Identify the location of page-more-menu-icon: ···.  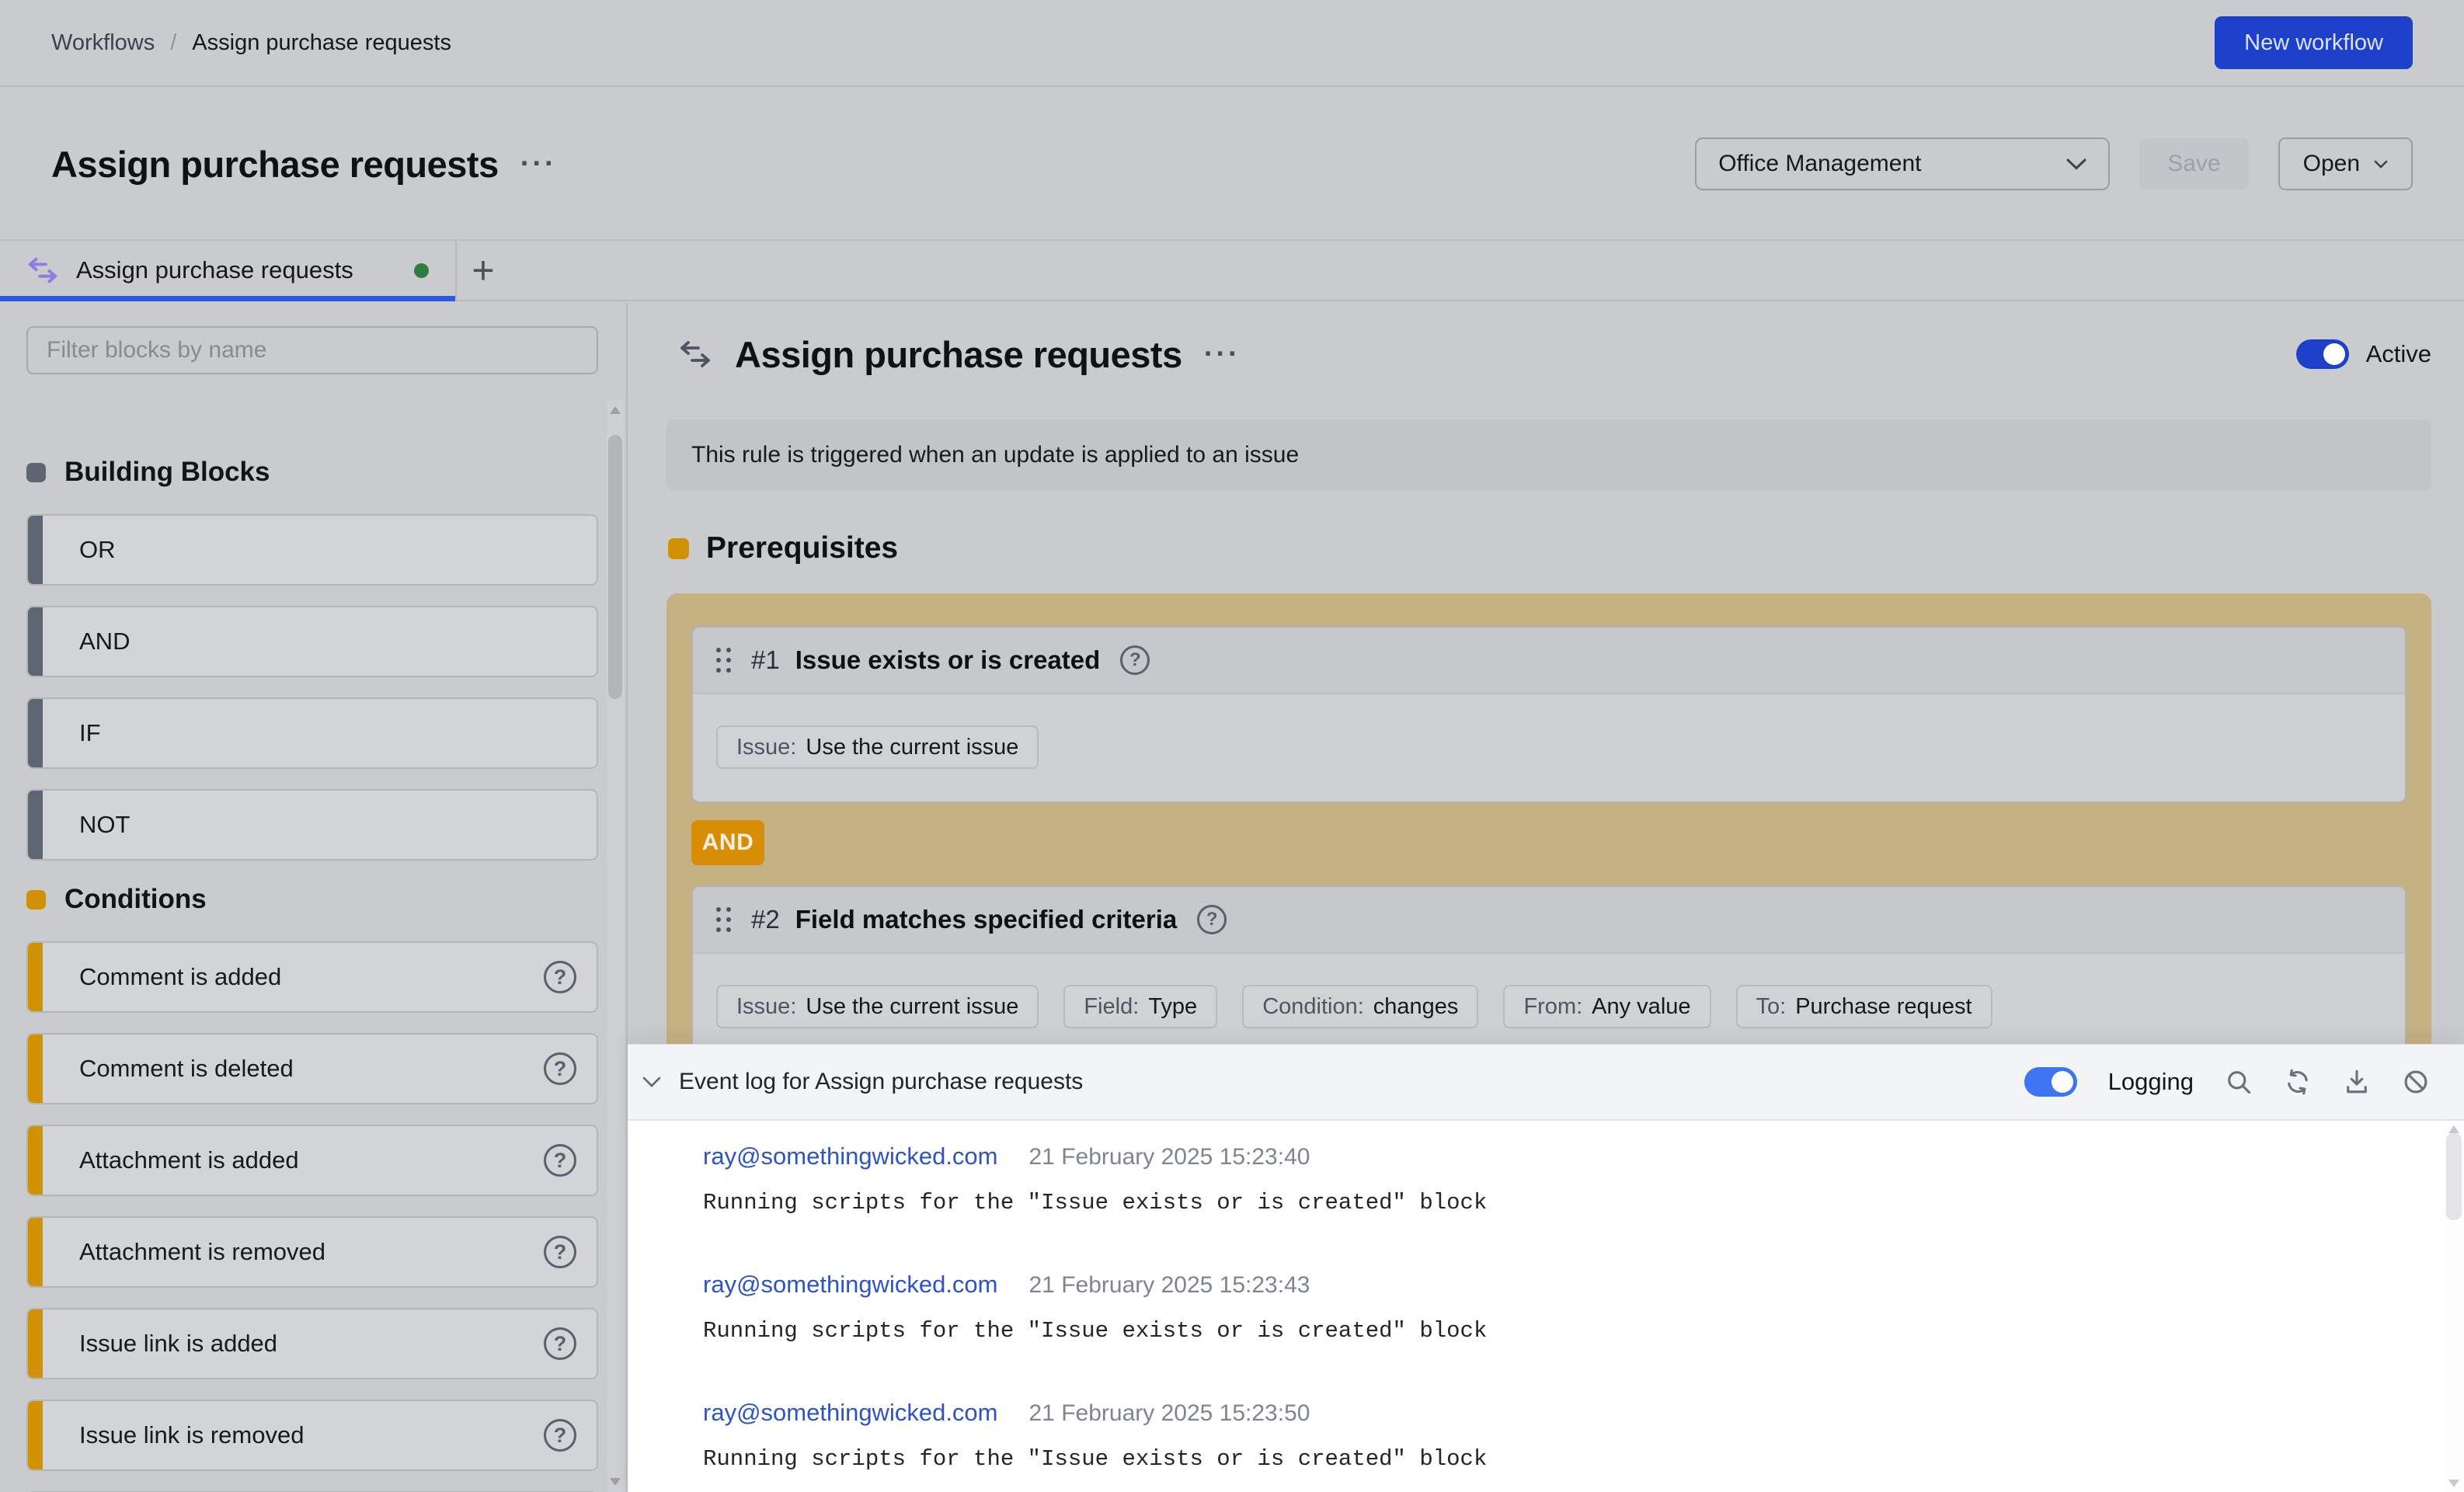
(539, 164).